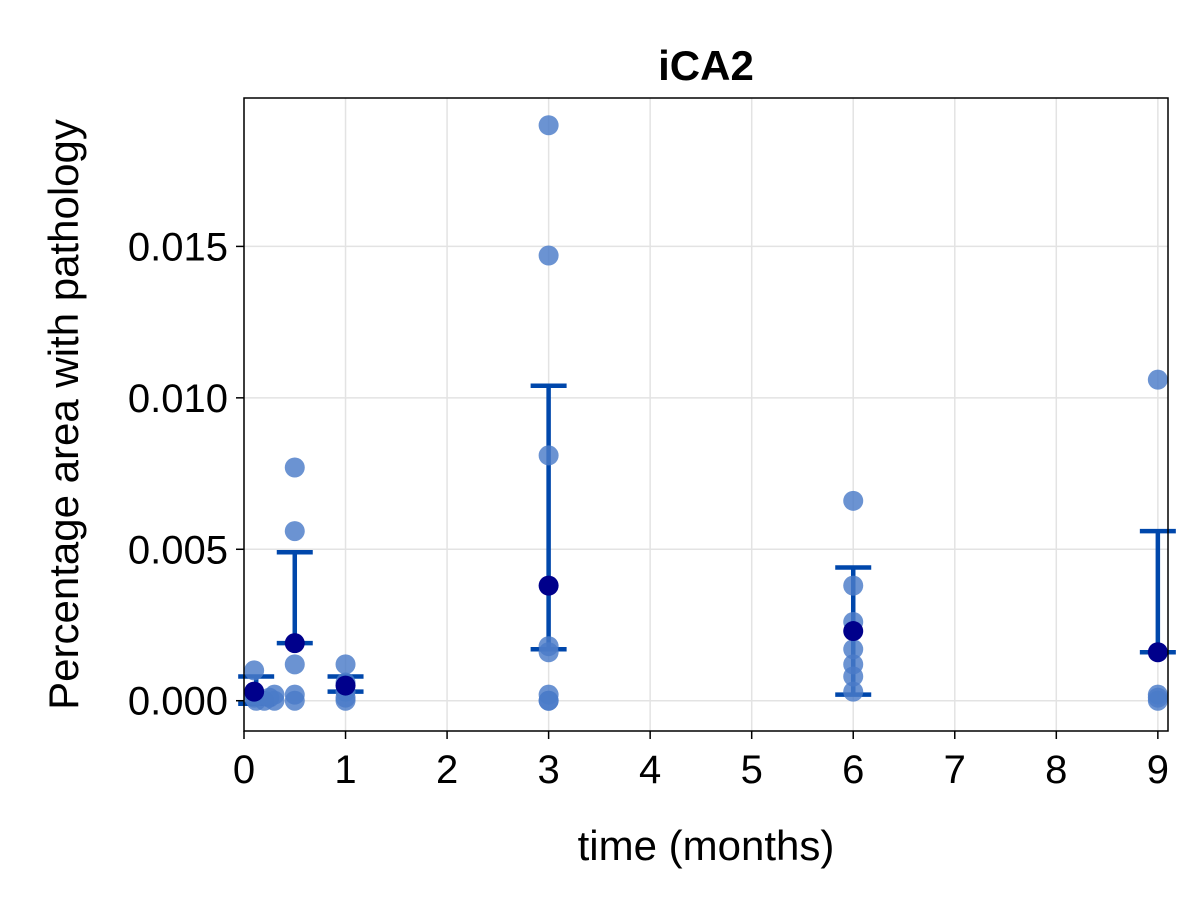 This screenshot has height=905, width=1200. What do you see at coordinates (706, 65) in the screenshot?
I see `chart-title: iCA2` at bounding box center [706, 65].